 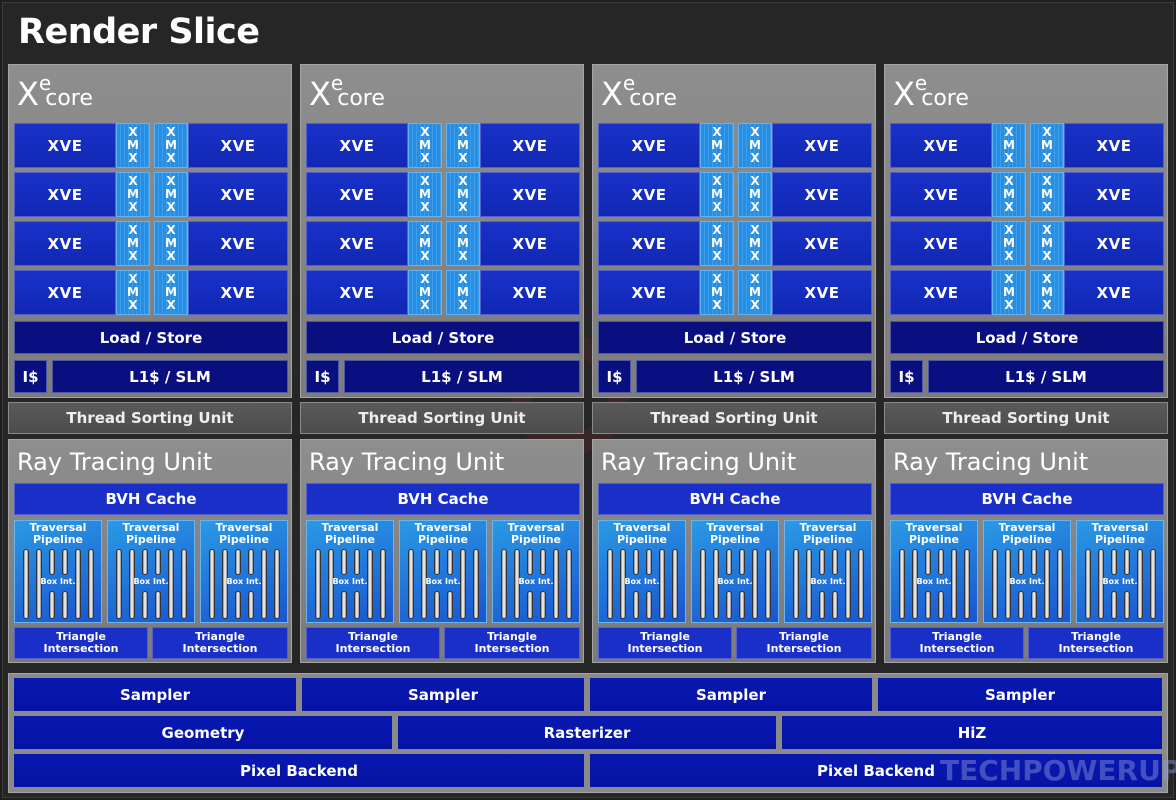 What do you see at coordinates (735, 337) in the screenshot?
I see `load-store-block: Load / Store` at bounding box center [735, 337].